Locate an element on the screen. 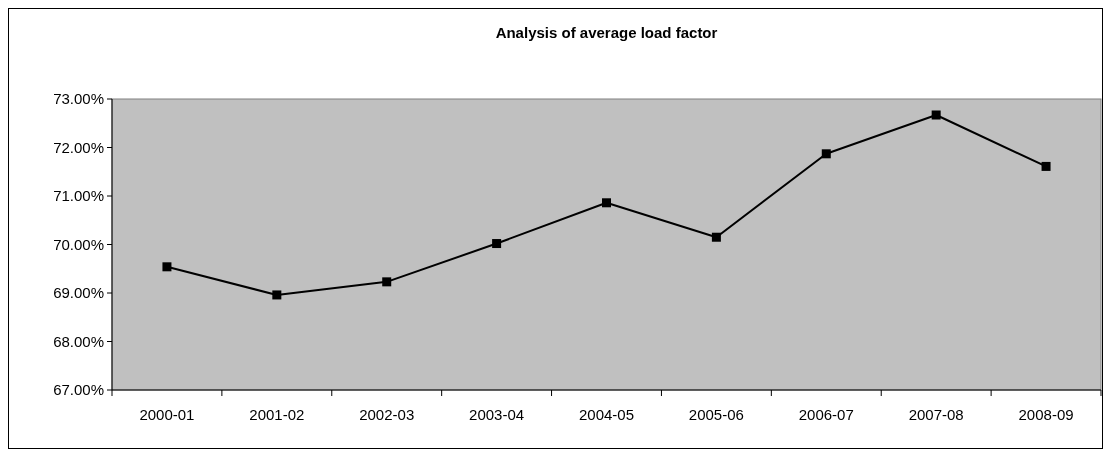 This screenshot has width=1111, height=457. y-tick-label: 67.00% is located at coordinates (78, 390).